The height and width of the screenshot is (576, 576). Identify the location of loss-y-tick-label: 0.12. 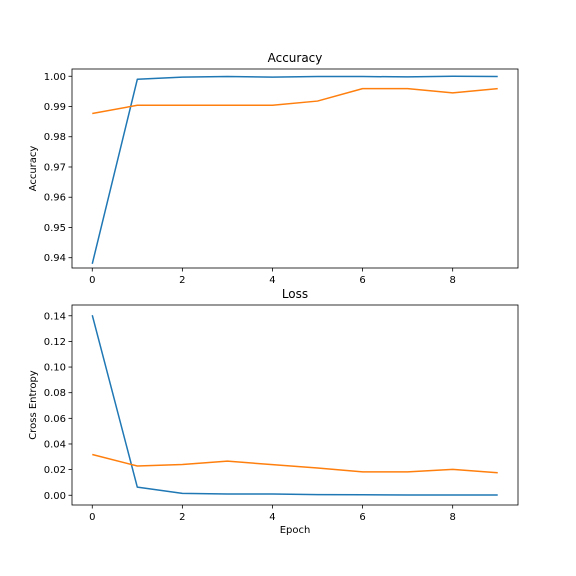
(55, 342).